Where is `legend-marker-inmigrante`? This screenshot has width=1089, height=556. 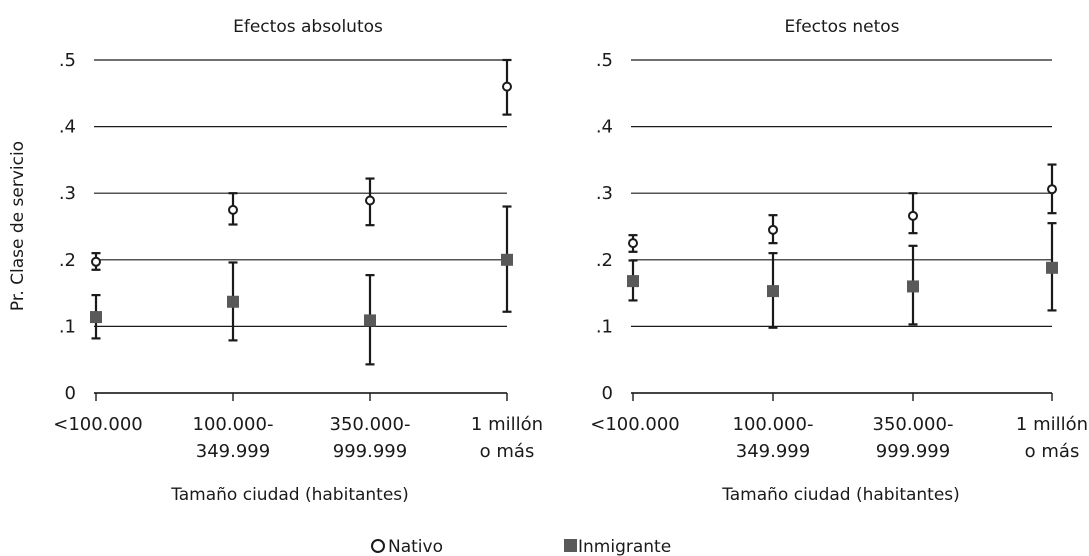 legend-marker-inmigrante is located at coordinates (570, 545).